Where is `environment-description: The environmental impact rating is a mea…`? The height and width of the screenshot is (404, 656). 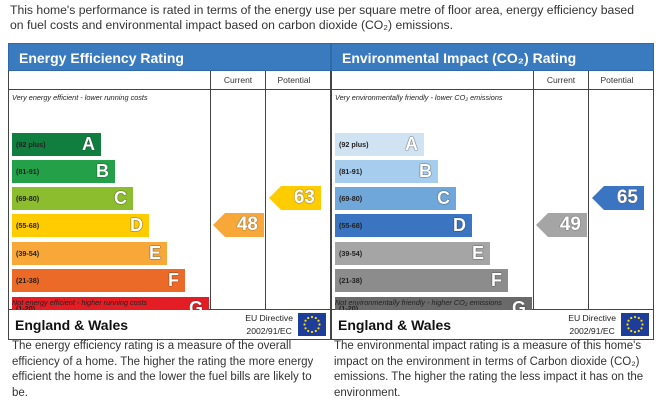 environment-description: The environmental impact rating is a mea… is located at coordinates (489, 369).